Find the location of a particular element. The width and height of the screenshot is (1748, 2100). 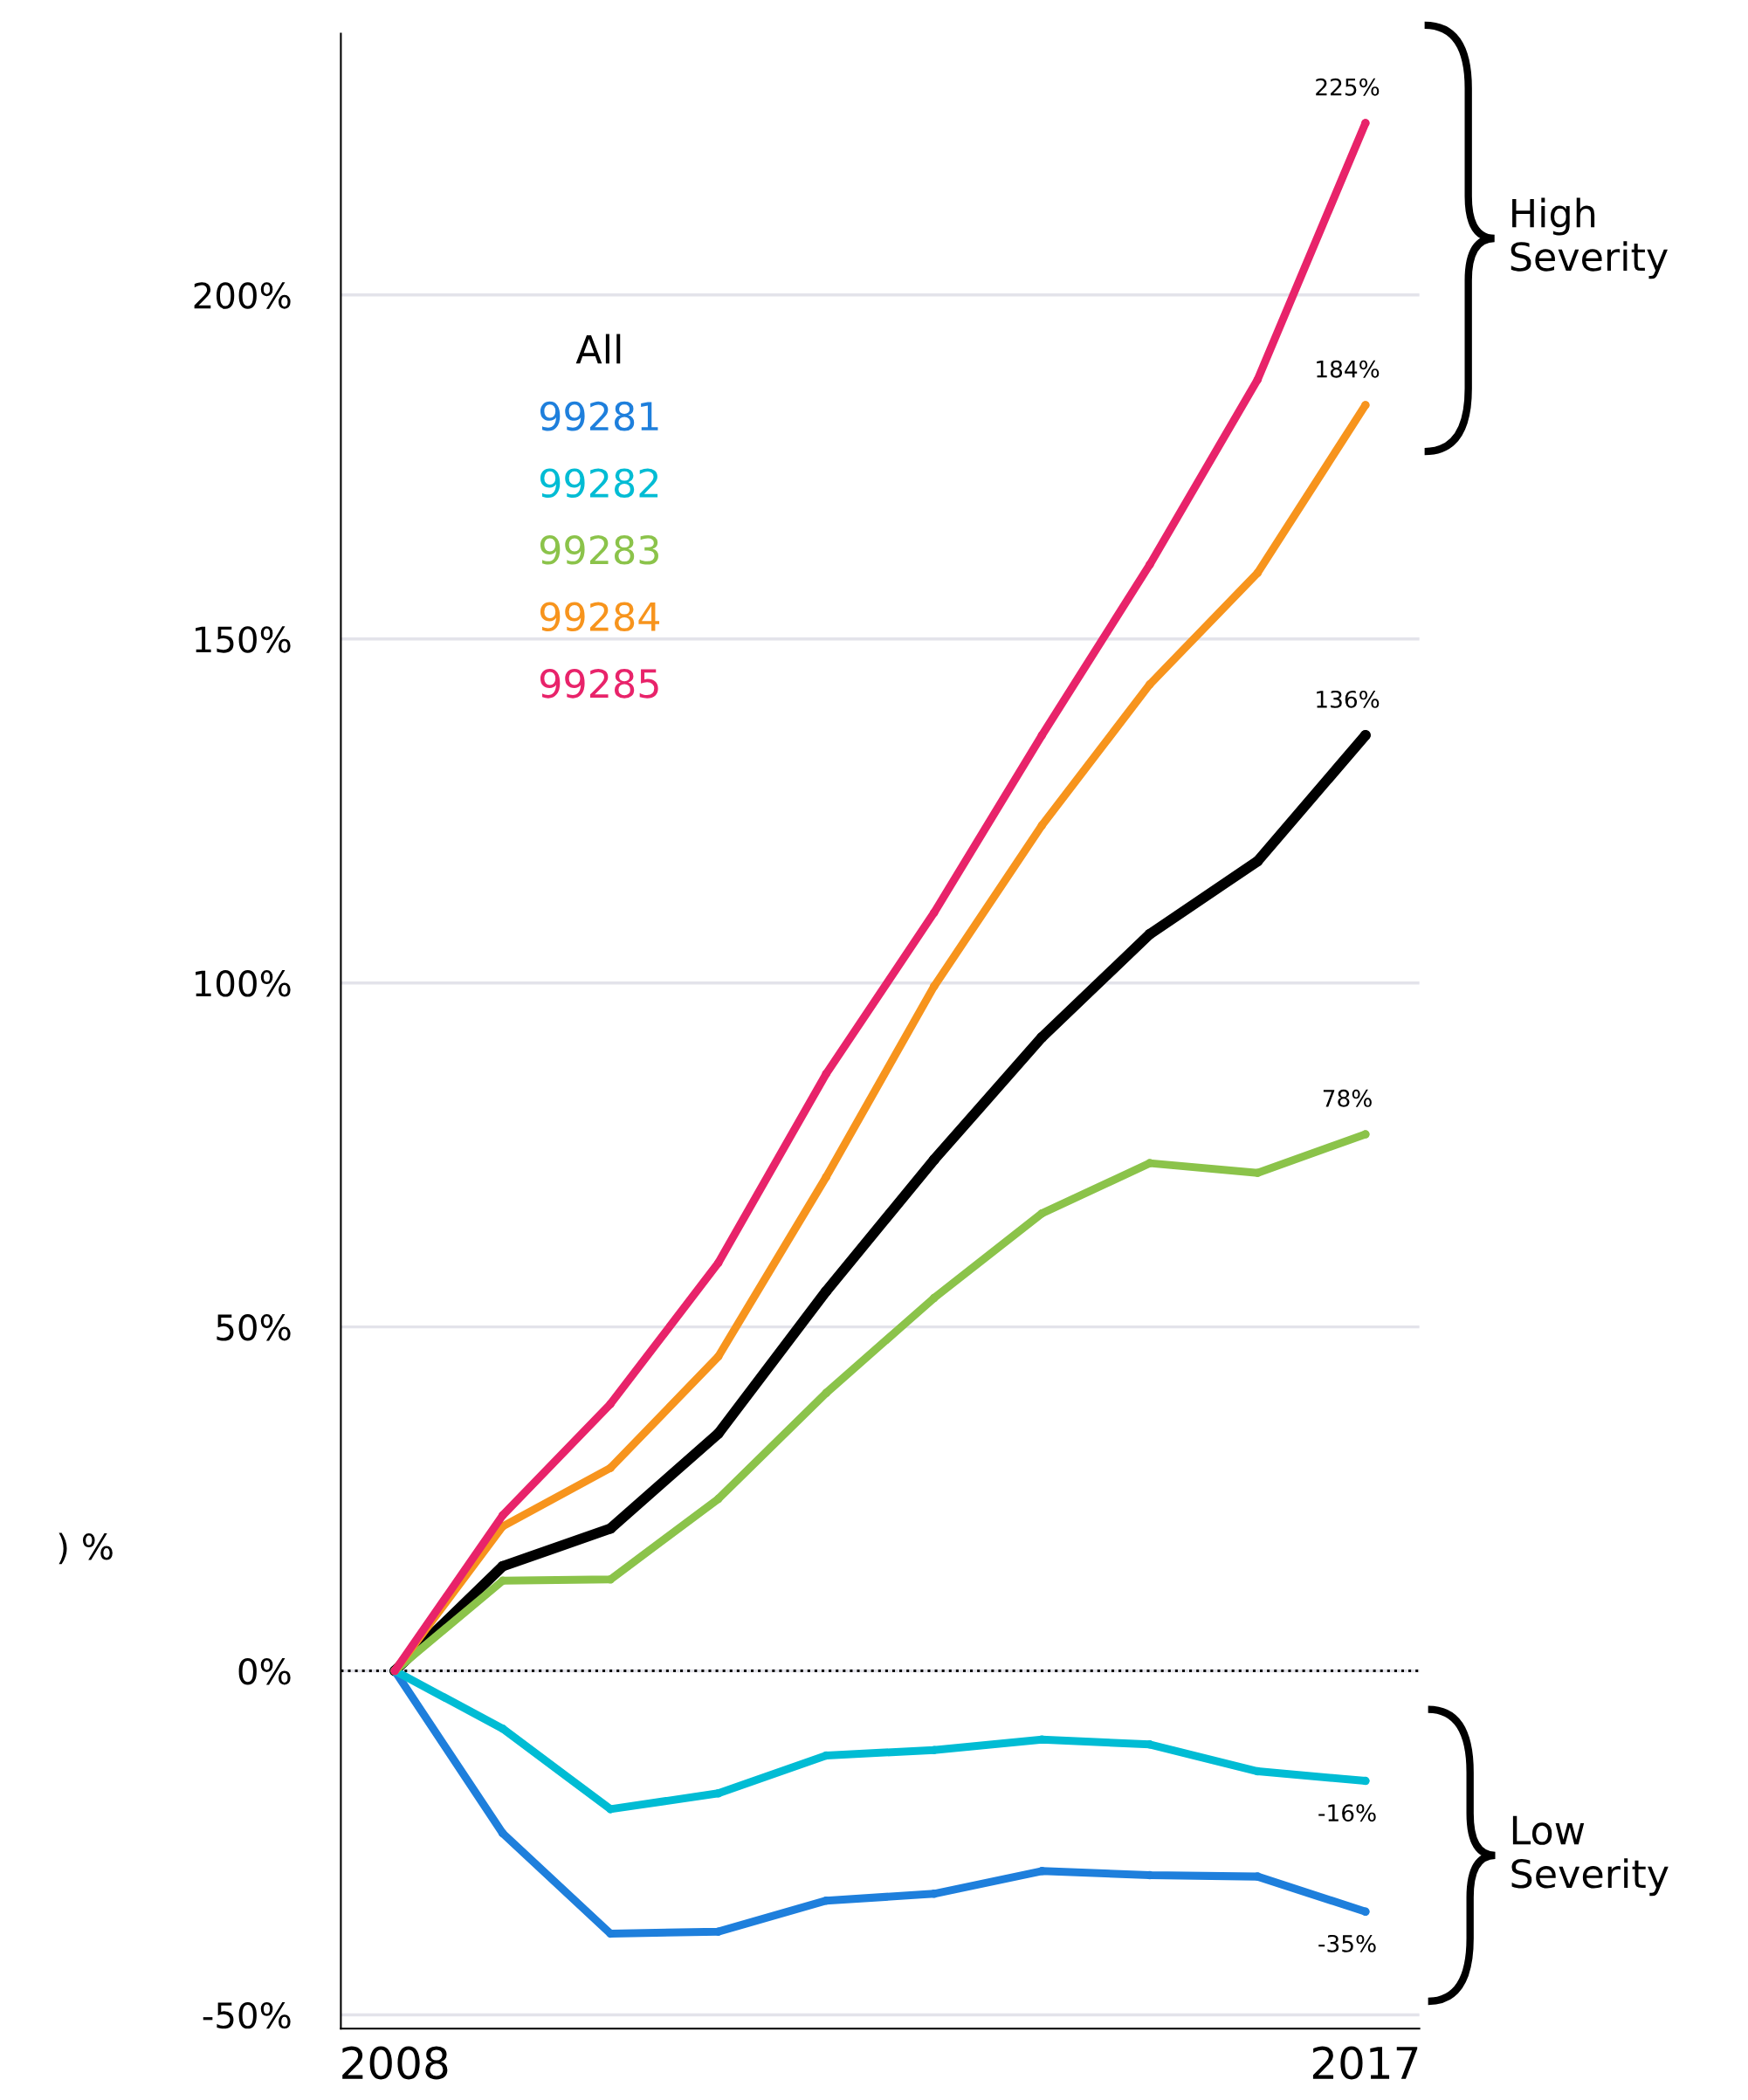

y-axis-title: ) % is located at coordinates (85, 1548).